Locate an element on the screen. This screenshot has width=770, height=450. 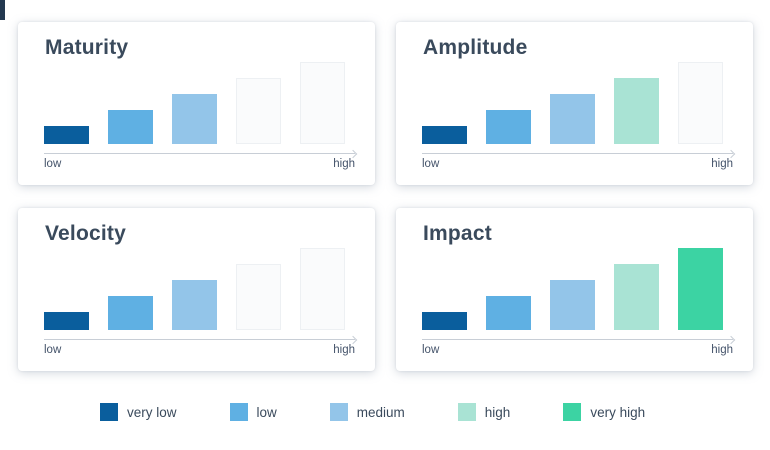
panel-title: Velocity is located at coordinates (85, 233).